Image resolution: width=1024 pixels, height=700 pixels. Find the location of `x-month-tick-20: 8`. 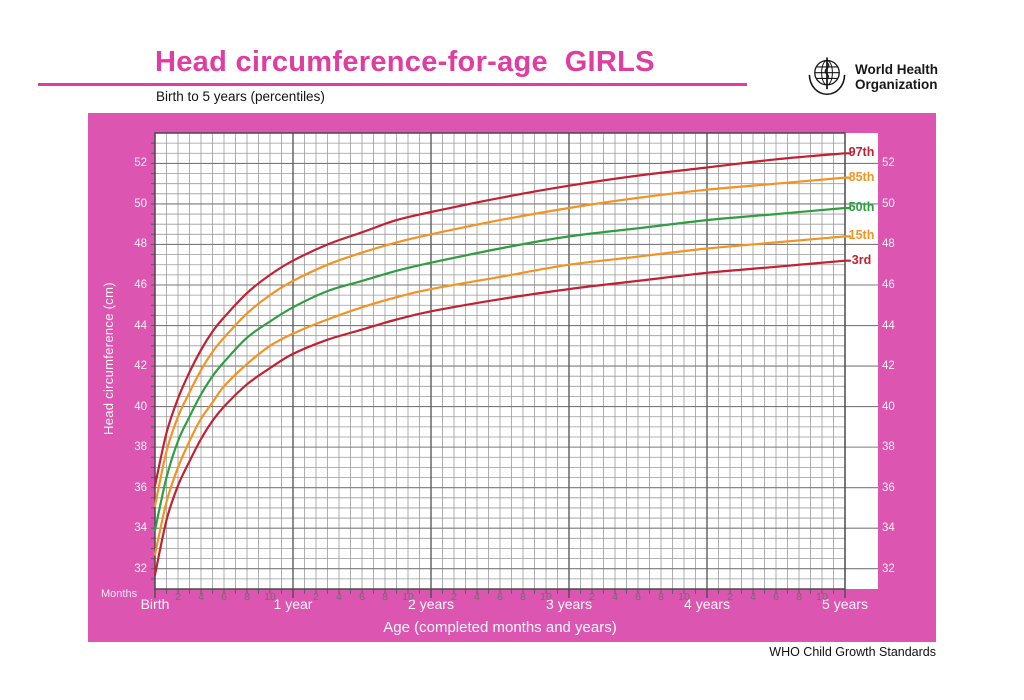

x-month-tick-20: 8 is located at coordinates (385, 597).